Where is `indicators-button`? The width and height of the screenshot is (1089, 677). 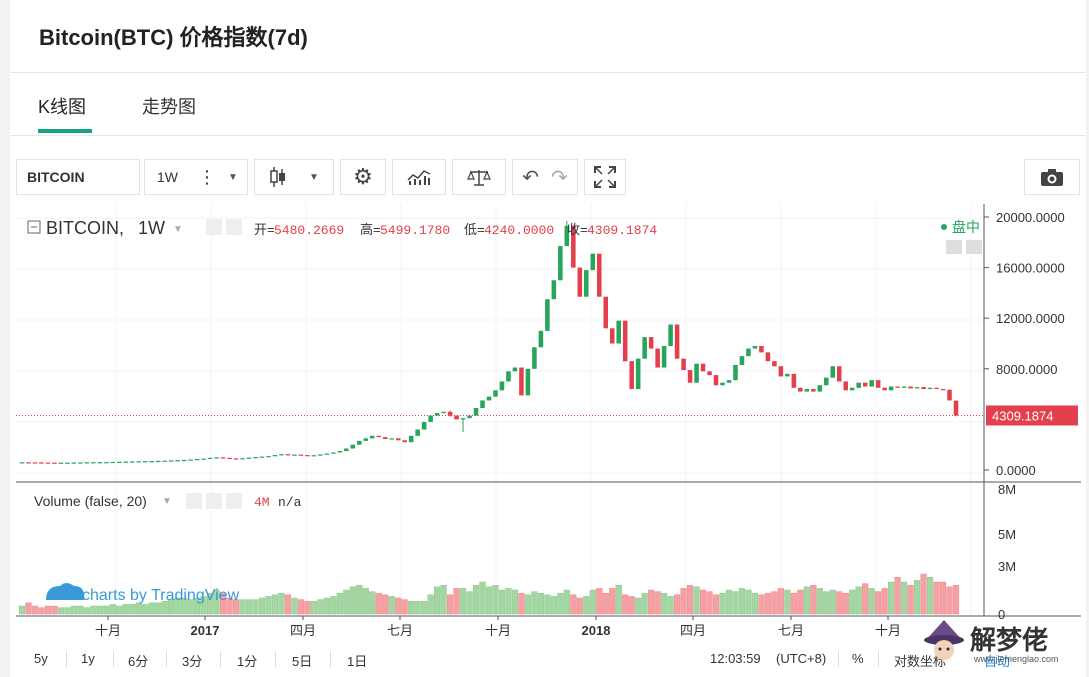
indicators-button is located at coordinates (419, 177).